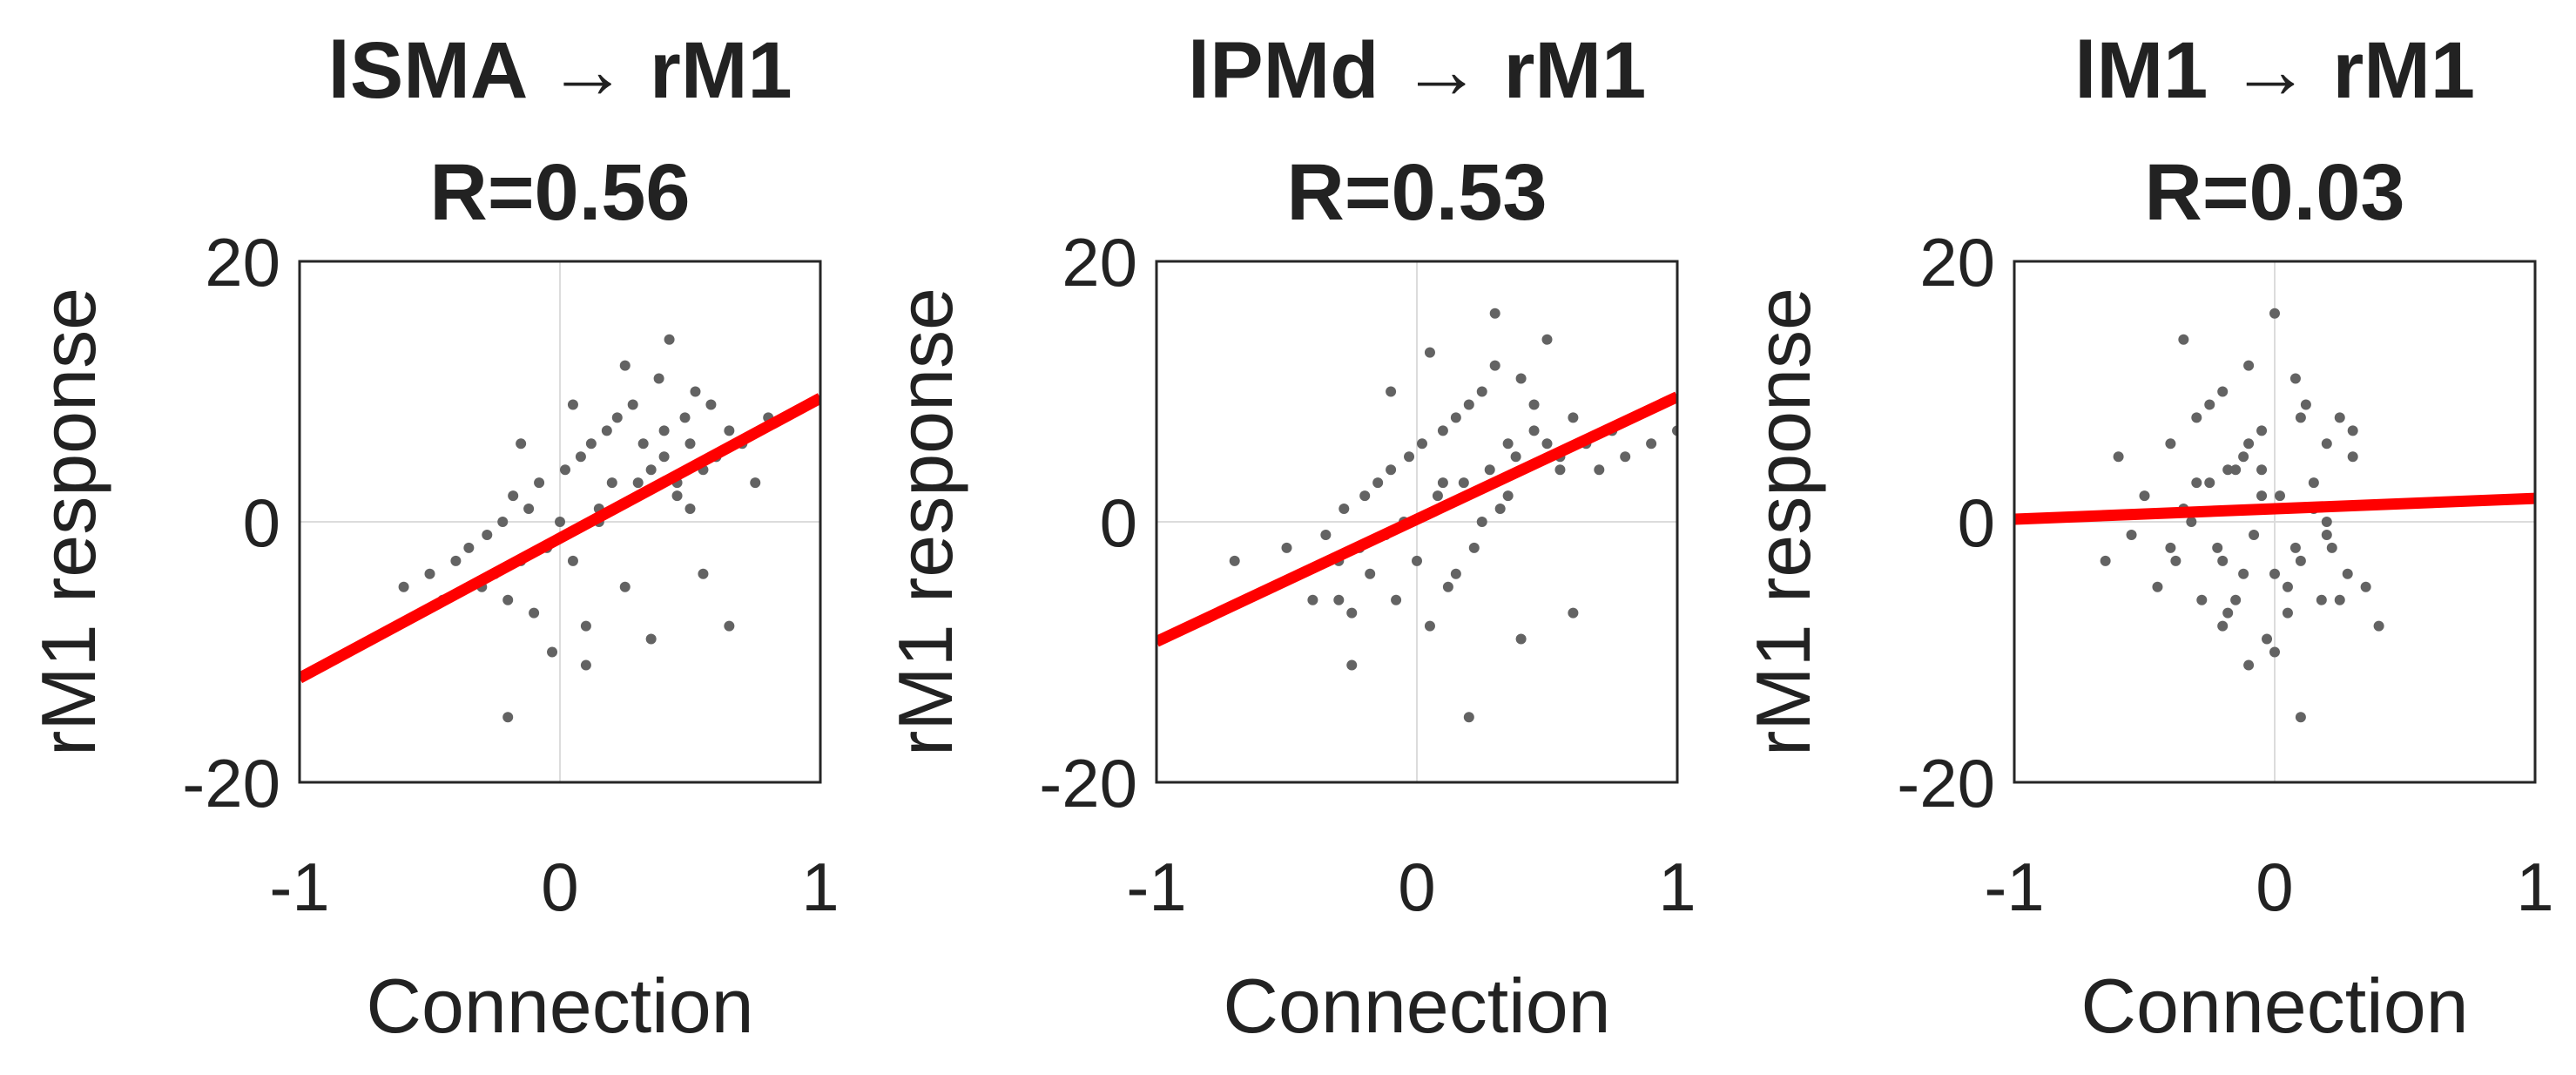 This screenshot has height=1075, width=2576. I want to click on y-tick-label: 0, so click(261, 522).